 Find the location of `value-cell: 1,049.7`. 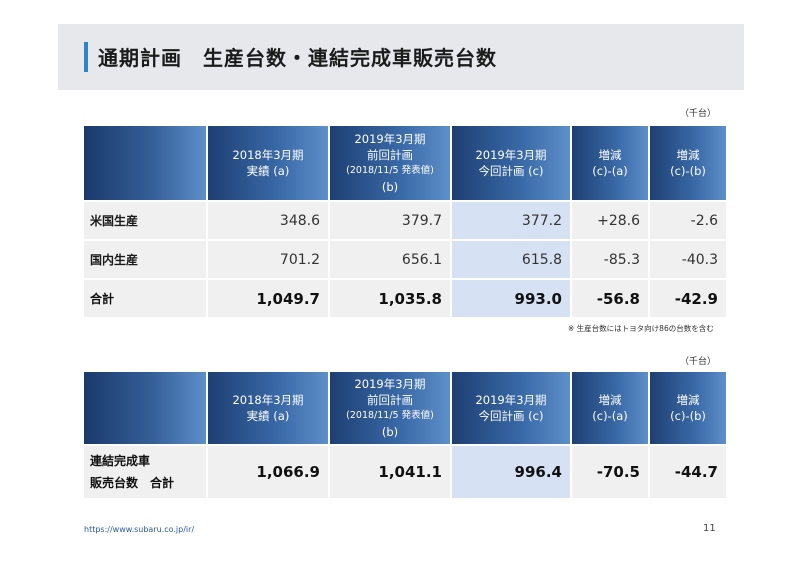

value-cell: 1,049.7 is located at coordinates (268, 298).